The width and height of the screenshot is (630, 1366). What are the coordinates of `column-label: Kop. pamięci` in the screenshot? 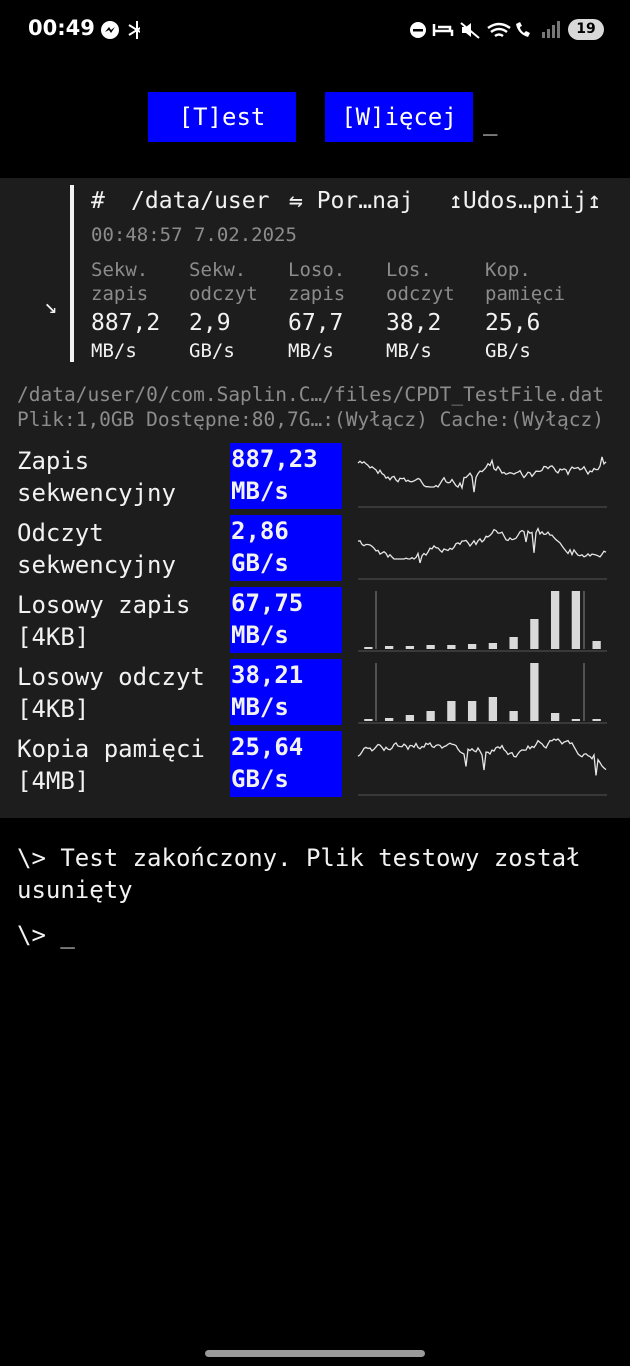 It's located at (525, 282).